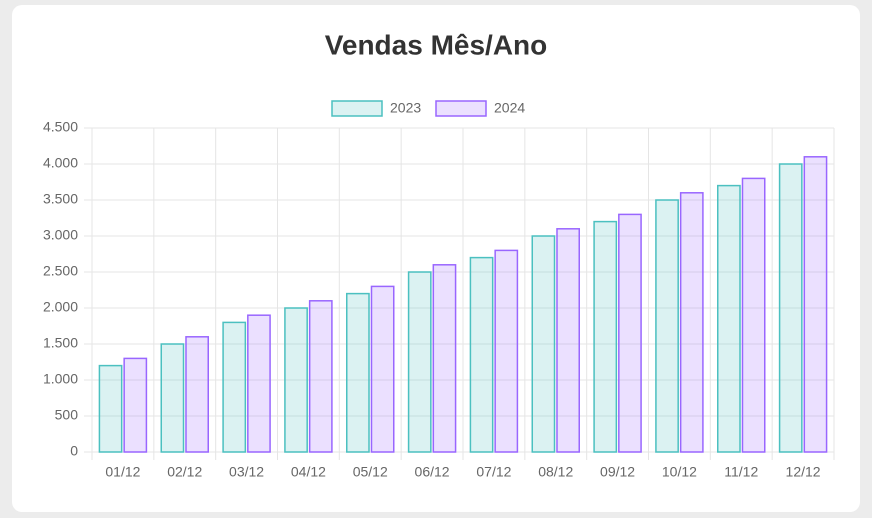 This screenshot has width=872, height=518. Describe the element at coordinates (60, 199) in the screenshot. I see `y-tick-label: 3.500` at that location.